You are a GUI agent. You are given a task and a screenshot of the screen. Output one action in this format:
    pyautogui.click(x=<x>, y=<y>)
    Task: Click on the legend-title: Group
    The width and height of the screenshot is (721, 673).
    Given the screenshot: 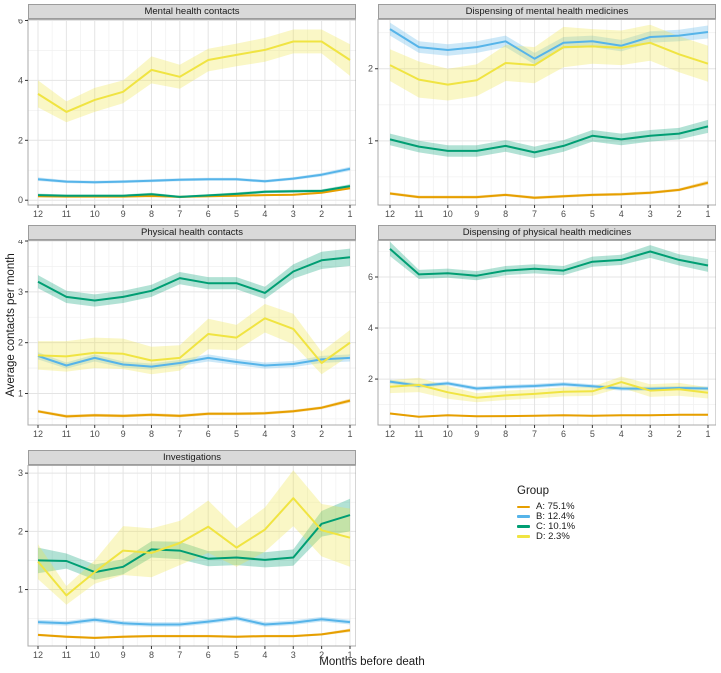 What is the action you would take?
    pyautogui.click(x=533, y=491)
    